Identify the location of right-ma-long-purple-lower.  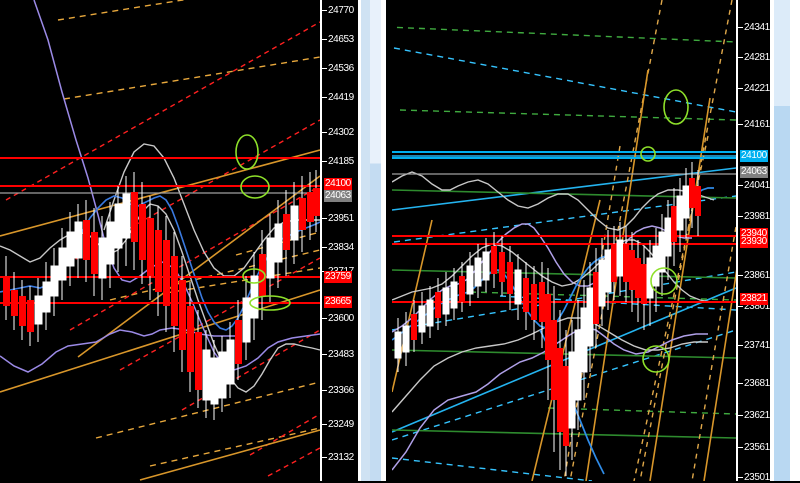
(550, 399).